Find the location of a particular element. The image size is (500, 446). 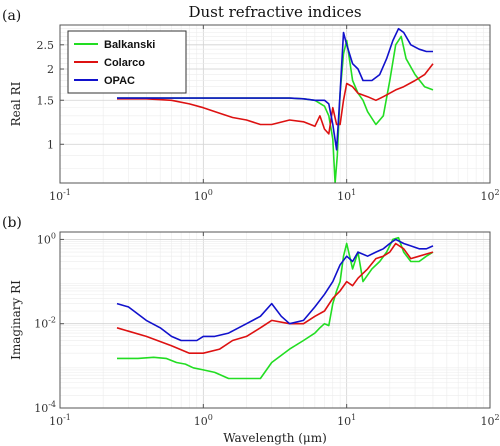

panel-1-y-axis-label: Imaginary RI is located at coordinates (16, 320).